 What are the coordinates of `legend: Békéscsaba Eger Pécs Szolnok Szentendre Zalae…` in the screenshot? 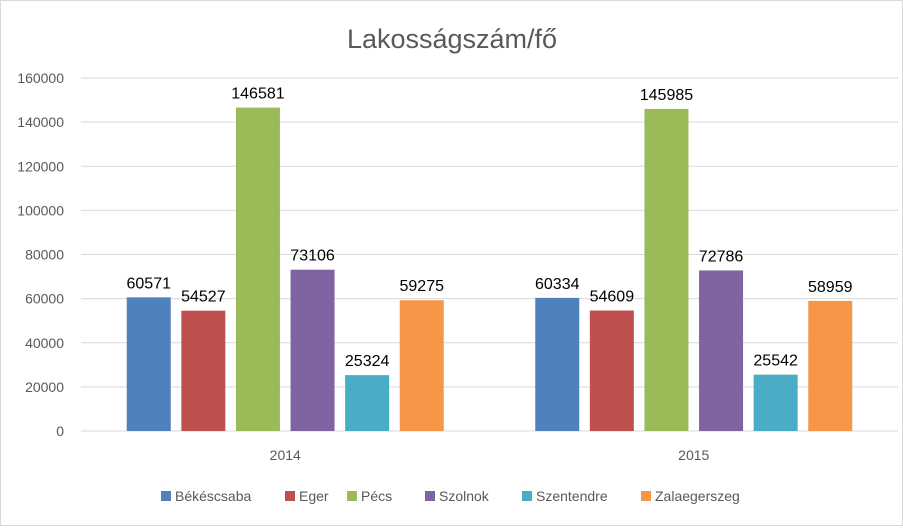 It's located at (450, 496).